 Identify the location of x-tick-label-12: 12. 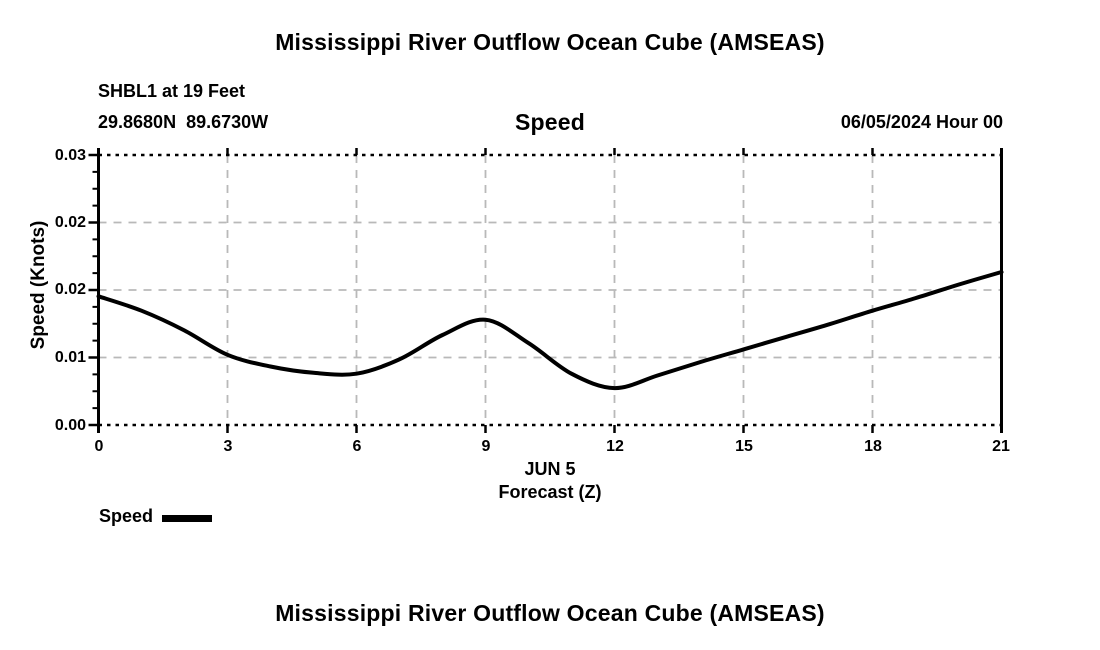
(615, 446).